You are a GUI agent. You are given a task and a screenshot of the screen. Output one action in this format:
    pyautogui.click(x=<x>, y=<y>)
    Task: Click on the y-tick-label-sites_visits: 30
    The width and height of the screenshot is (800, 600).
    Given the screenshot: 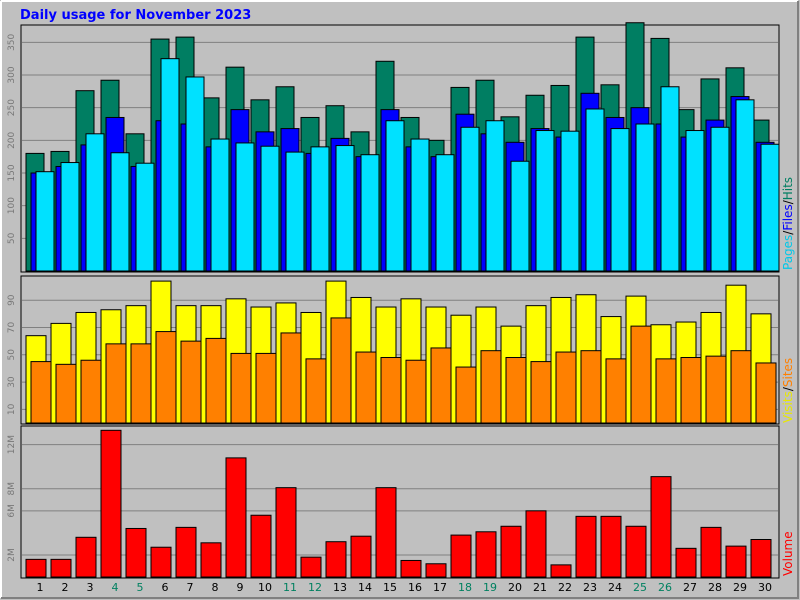 What is the action you would take?
    pyautogui.click(x=12, y=382)
    